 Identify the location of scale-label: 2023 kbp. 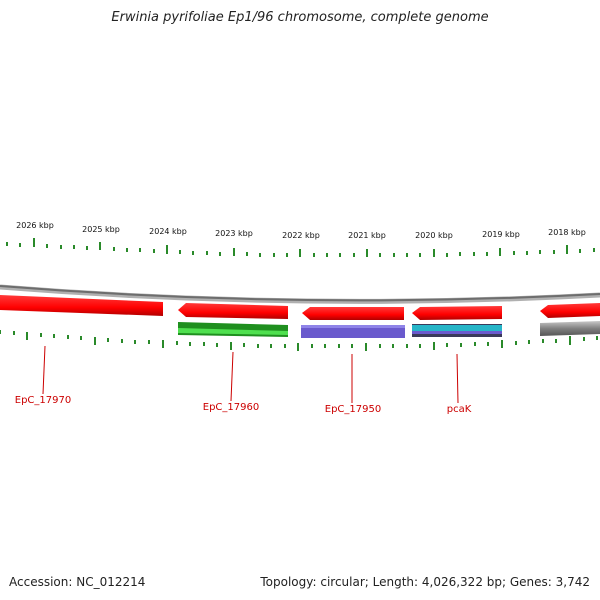
(234, 233).